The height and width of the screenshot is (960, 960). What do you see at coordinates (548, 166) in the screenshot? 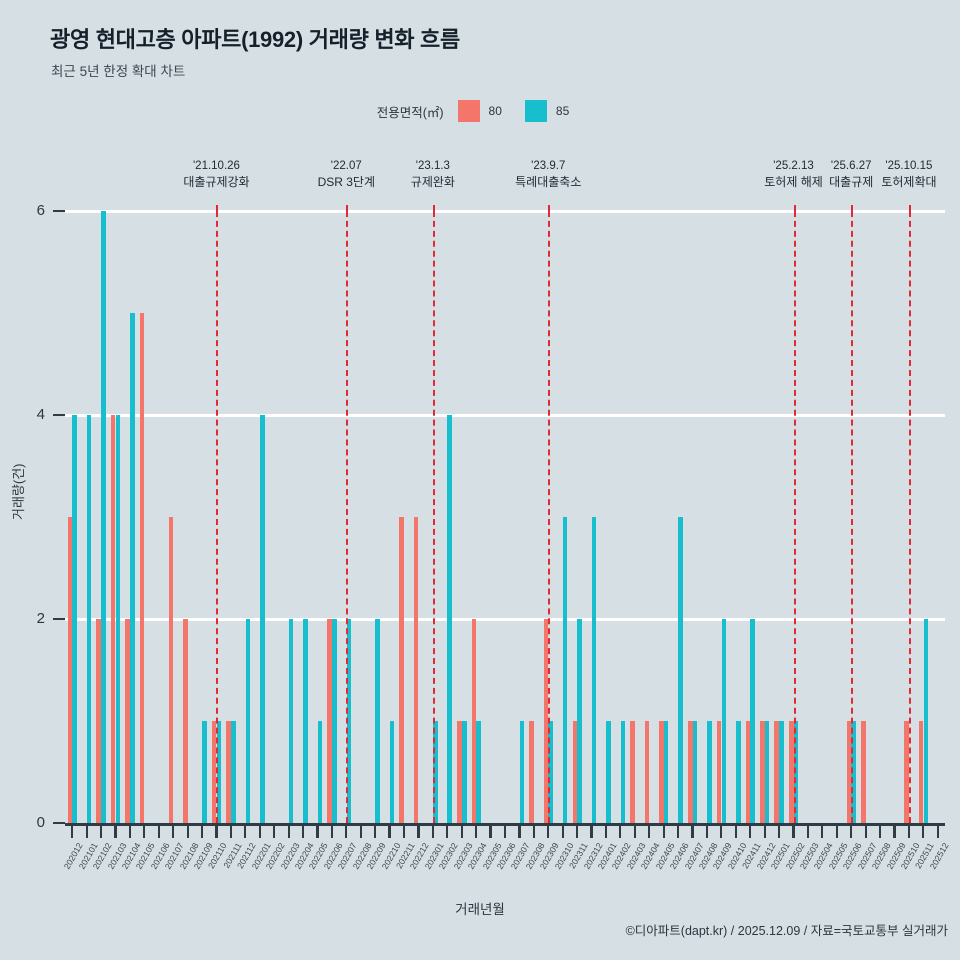
I see `event-date-202309: '23.9.7` at bounding box center [548, 166].